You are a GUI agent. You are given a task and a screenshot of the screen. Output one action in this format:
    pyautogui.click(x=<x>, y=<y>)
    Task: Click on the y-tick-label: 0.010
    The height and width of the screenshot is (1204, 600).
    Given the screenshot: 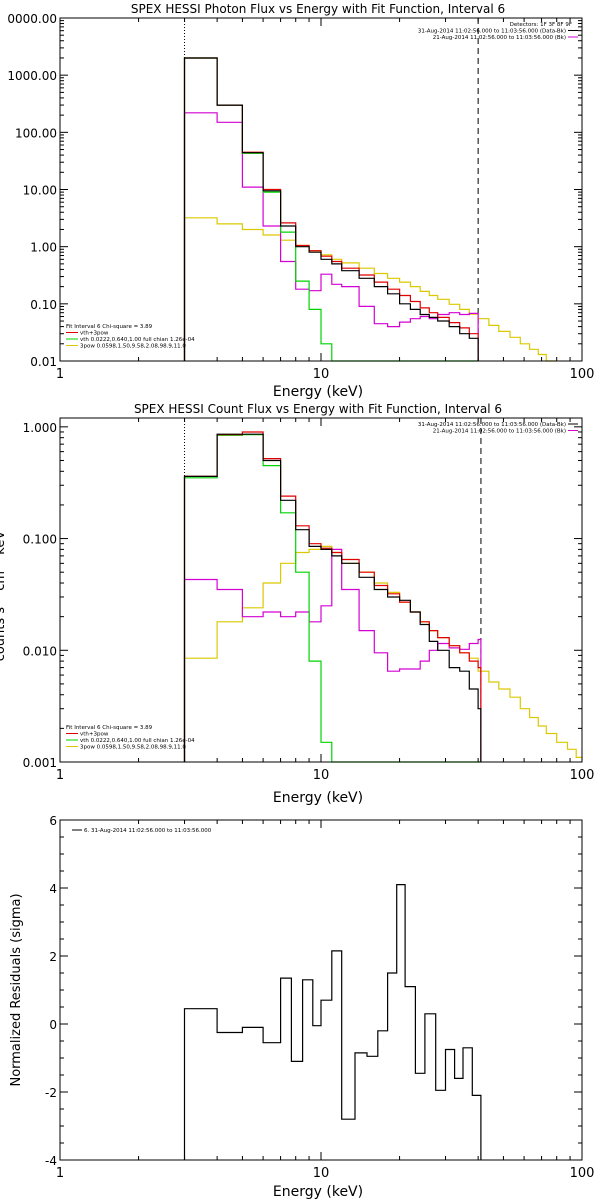 What is the action you would take?
    pyautogui.click(x=40, y=651)
    